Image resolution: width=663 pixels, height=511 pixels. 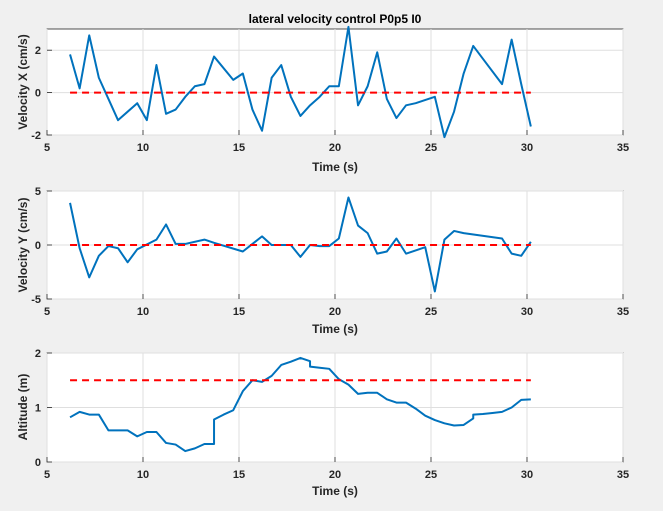 What do you see at coordinates (23, 245) in the screenshot?
I see `y-axis-label: Velocity Y (cm/s)` at bounding box center [23, 245].